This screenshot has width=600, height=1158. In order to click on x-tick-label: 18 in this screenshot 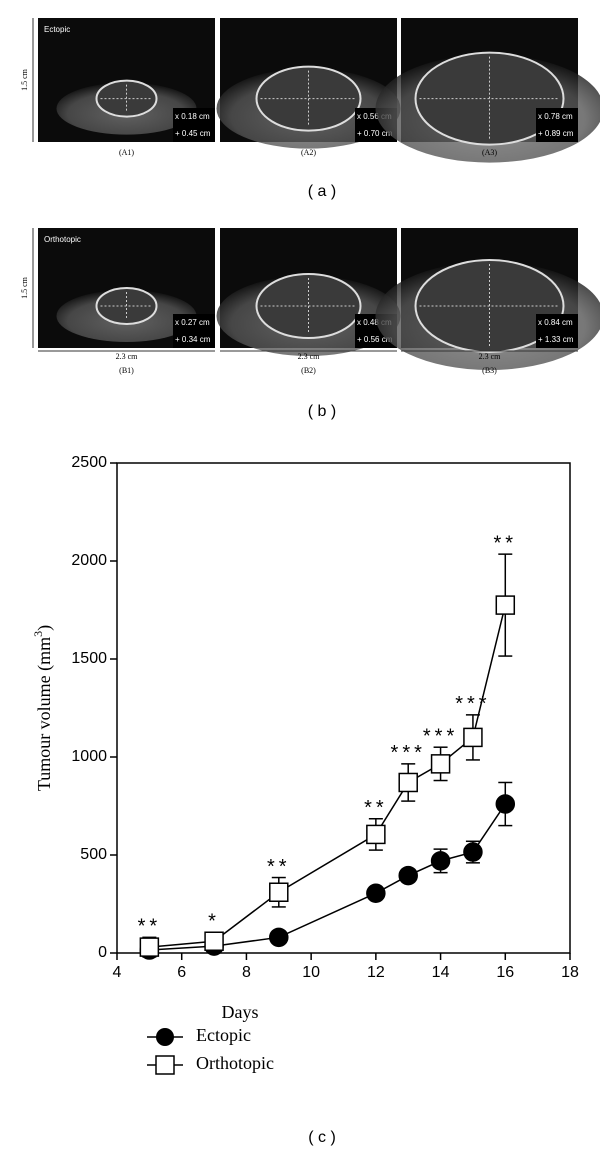, I will do `click(570, 972)`.